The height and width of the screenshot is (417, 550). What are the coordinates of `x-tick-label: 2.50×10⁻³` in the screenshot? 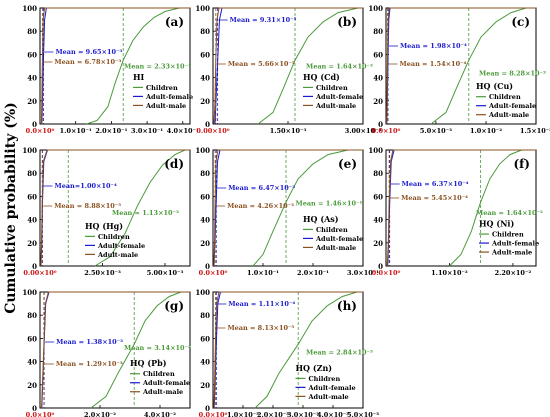 It's located at (102, 273).